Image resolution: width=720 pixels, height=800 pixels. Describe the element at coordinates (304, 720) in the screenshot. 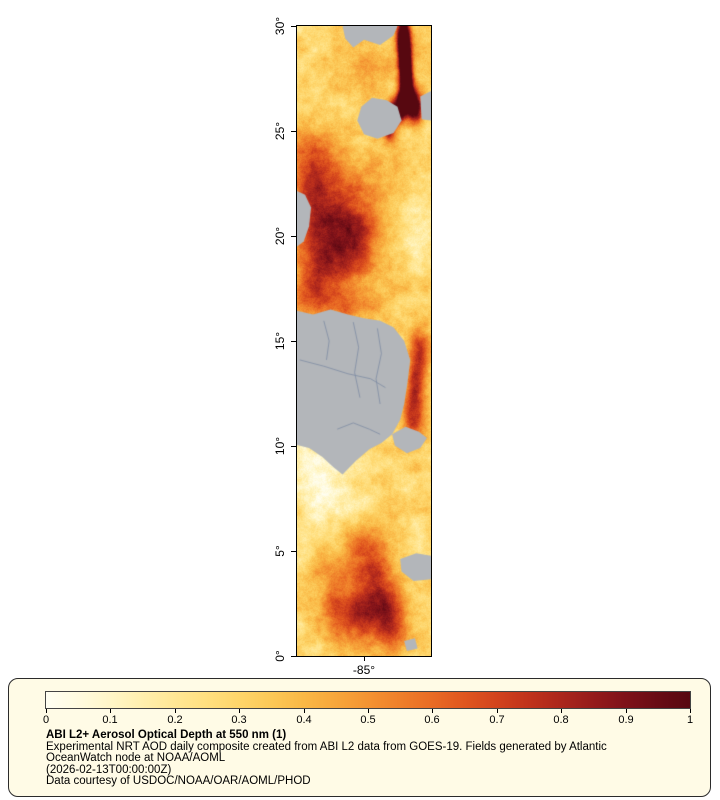

I see `colorbar-tick-label: 0.4` at that location.